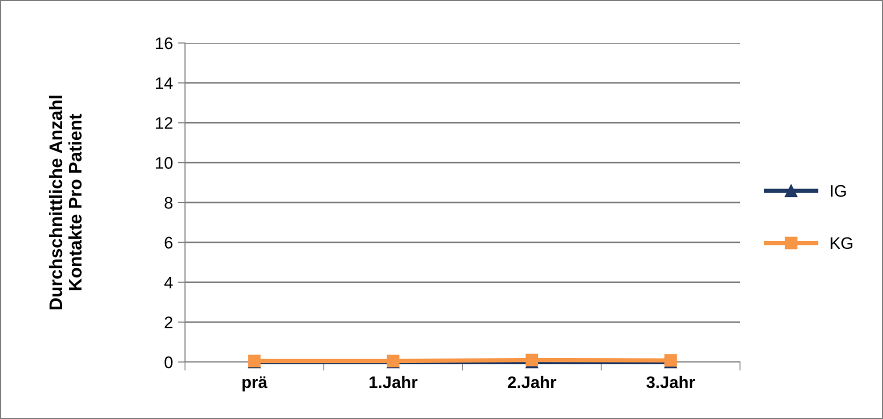 Image resolution: width=883 pixels, height=419 pixels. What do you see at coordinates (164, 43) in the screenshot?
I see `y-tick-label: 16` at bounding box center [164, 43].